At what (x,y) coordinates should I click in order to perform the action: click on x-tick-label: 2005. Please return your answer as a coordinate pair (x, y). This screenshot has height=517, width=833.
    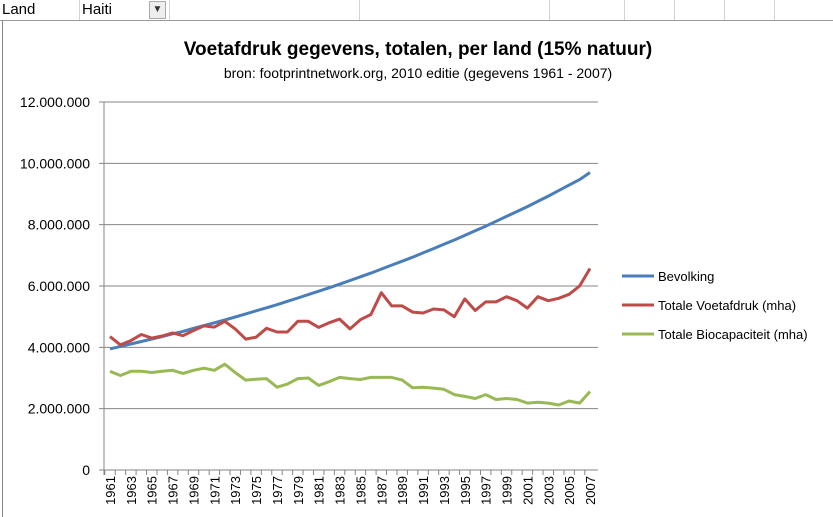
    Looking at the image, I should click on (569, 490).